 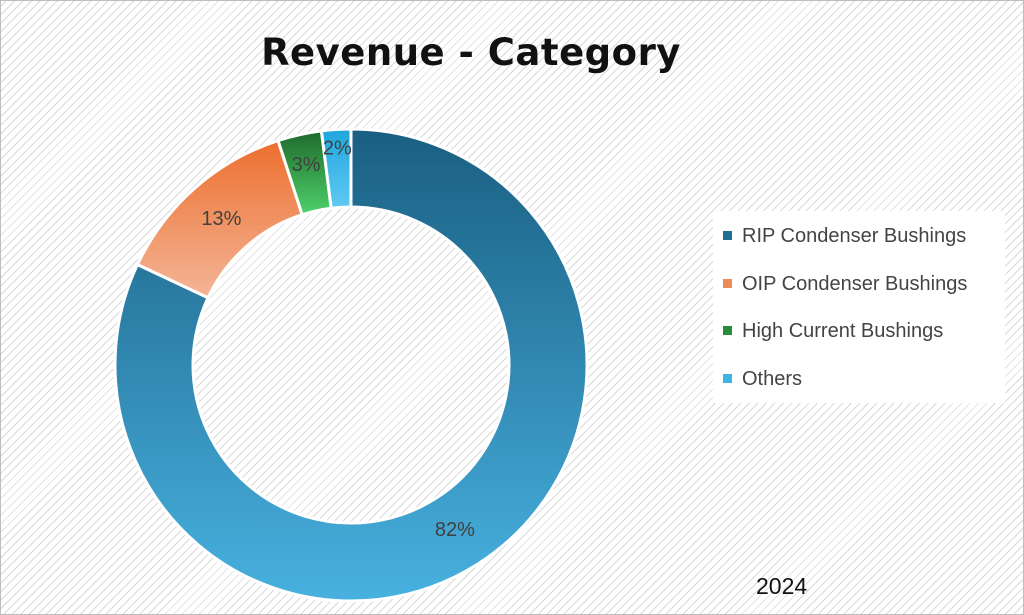 I want to click on legend-swatch-rip, so click(x=727, y=236).